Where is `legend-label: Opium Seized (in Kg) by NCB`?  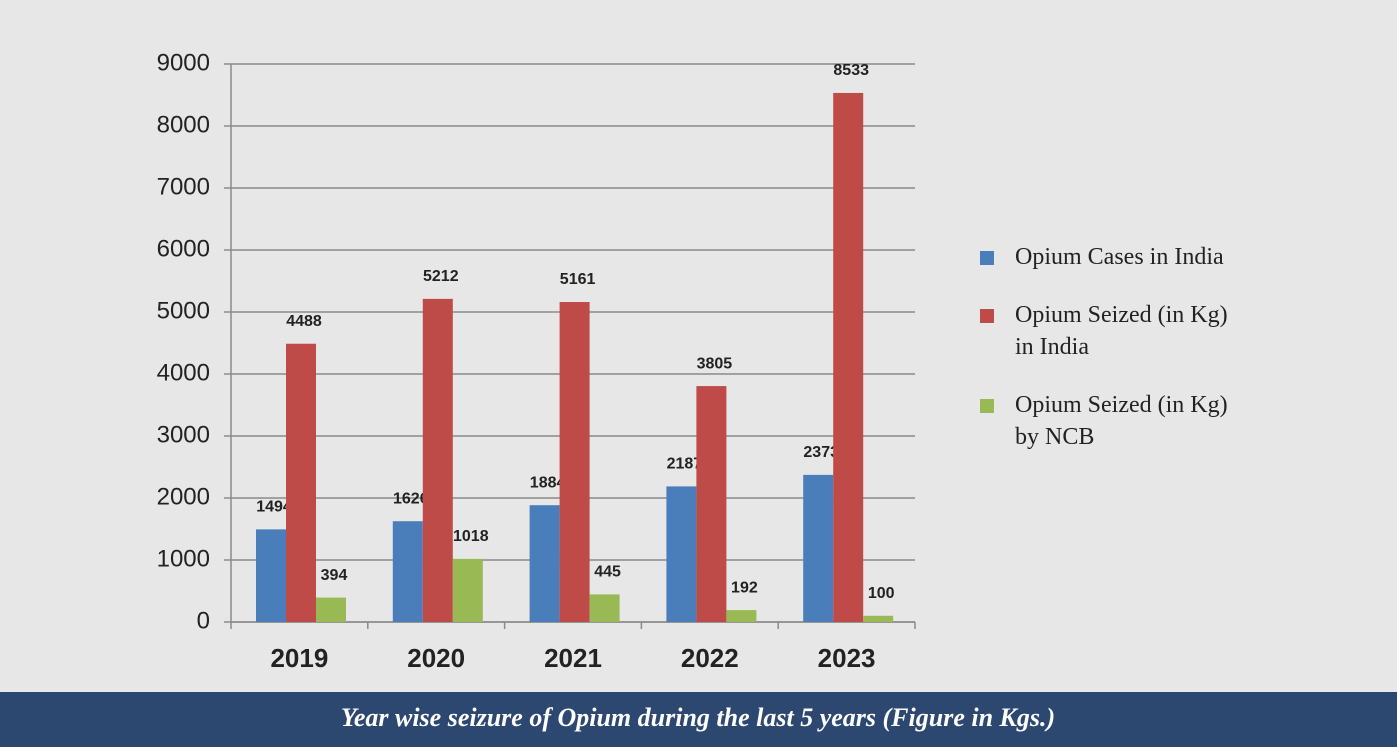 legend-label: Opium Seized (in Kg) by NCB is located at coordinates (1121, 421).